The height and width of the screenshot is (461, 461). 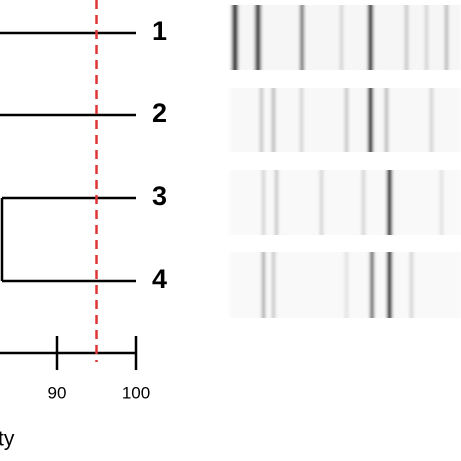 What do you see at coordinates (75, 369) in the screenshot?
I see `similarity-axis: 90 100` at bounding box center [75, 369].